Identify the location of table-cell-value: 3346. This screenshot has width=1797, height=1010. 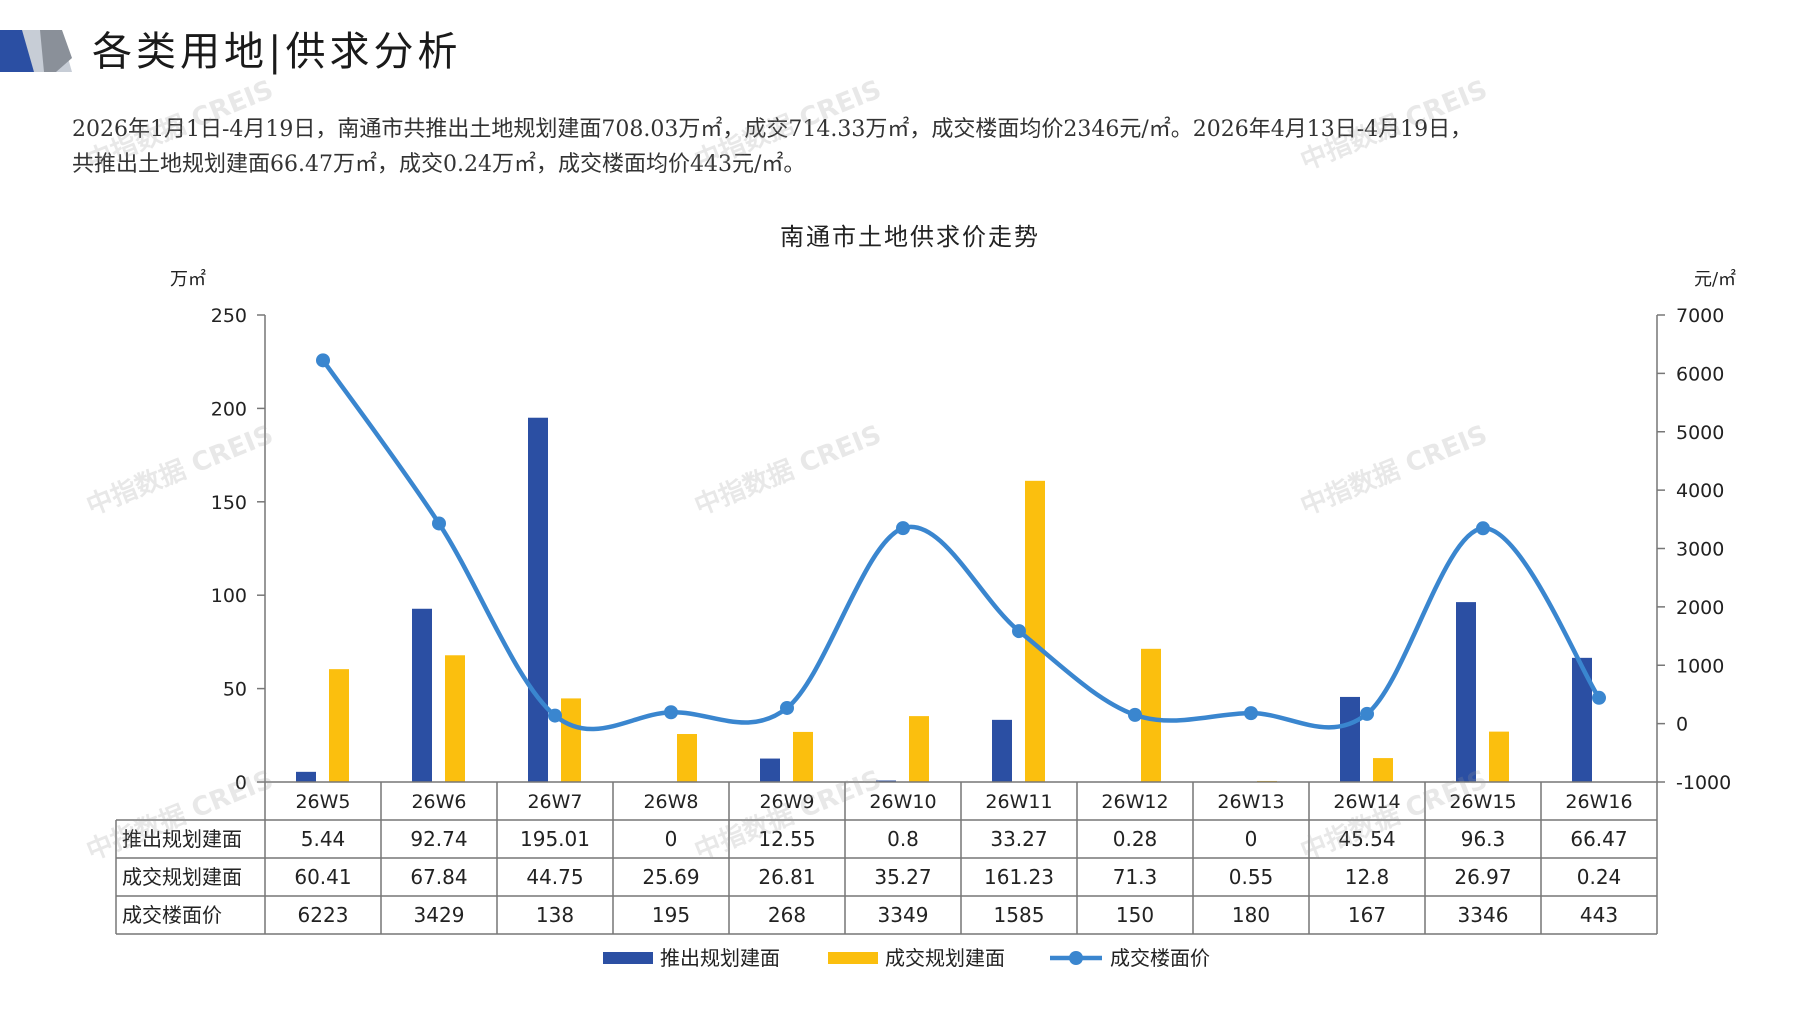
(1483, 915).